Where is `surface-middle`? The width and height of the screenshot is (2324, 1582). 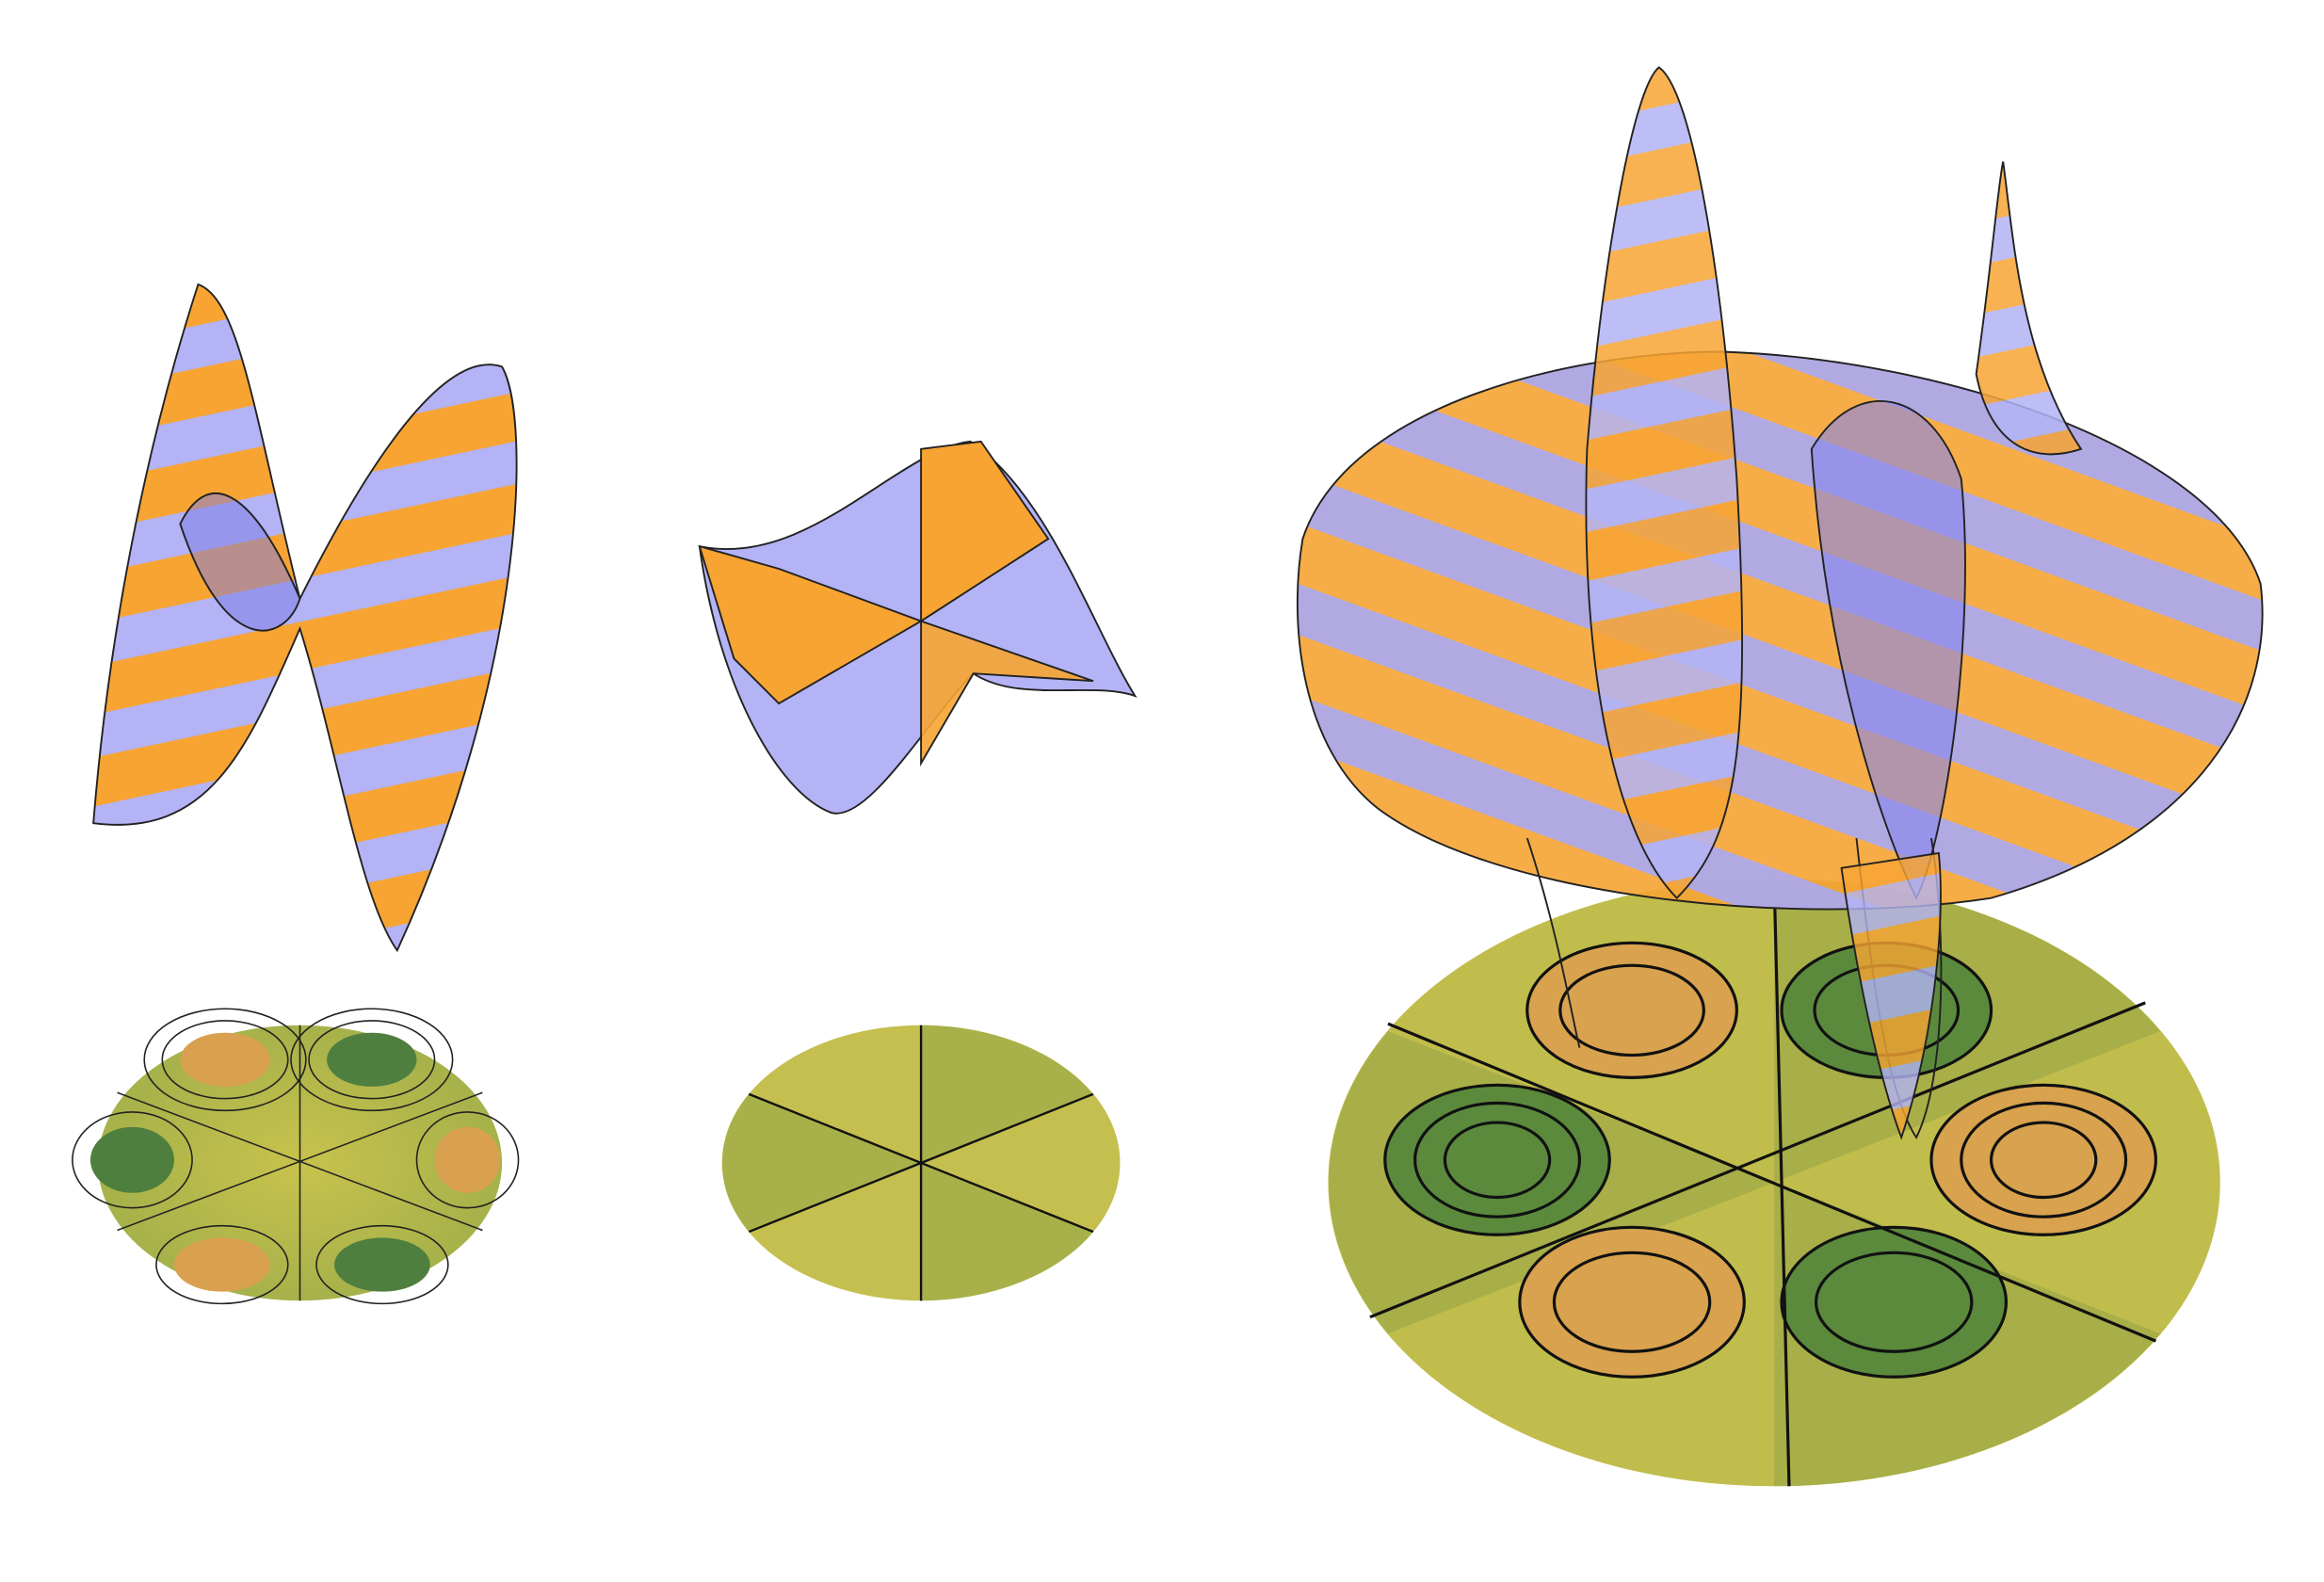
surface-middle is located at coordinates (918, 628).